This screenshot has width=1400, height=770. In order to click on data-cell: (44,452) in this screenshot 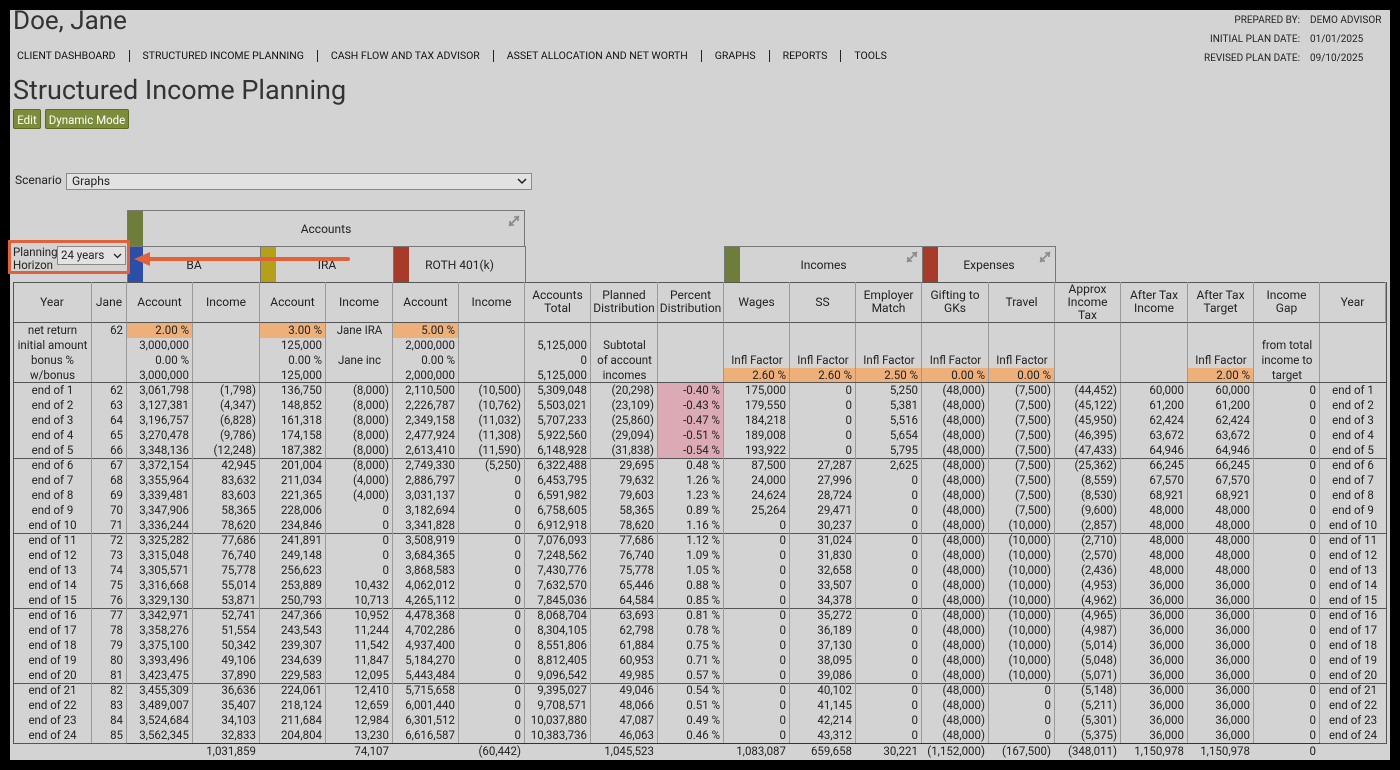, I will do `click(1095, 390)`.